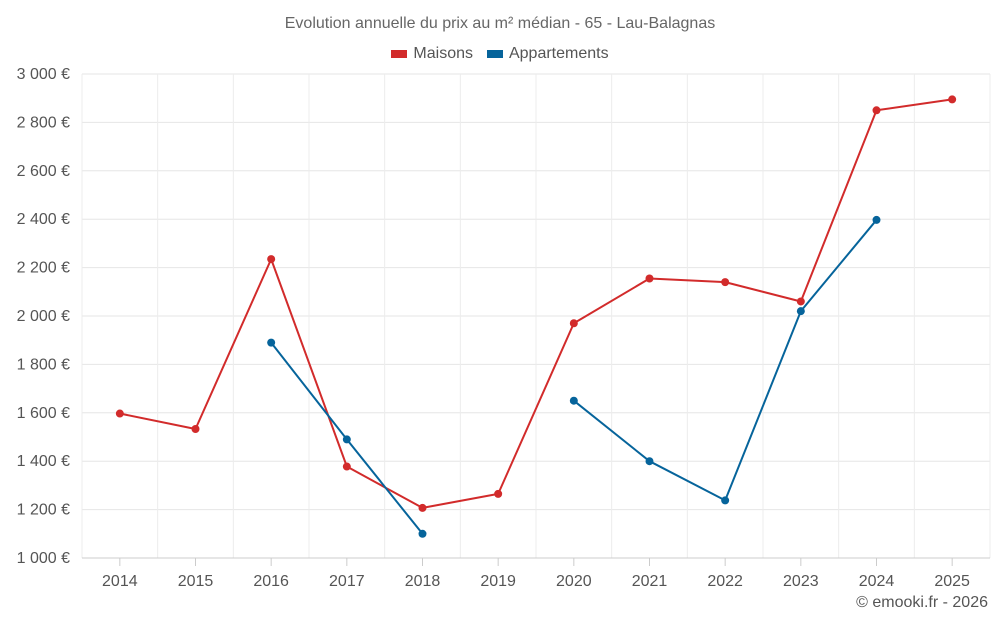  Describe the element at coordinates (725, 360) in the screenshot. I see `series-line` at that location.